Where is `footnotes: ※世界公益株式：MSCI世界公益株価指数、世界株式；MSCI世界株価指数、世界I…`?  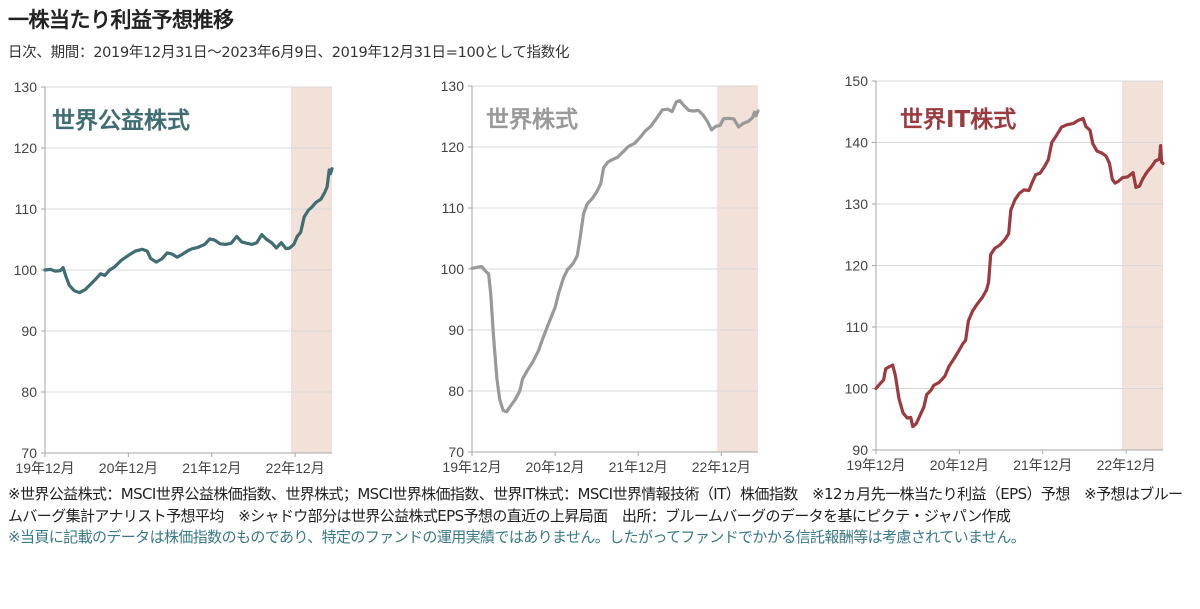 footnotes: ※世界公益株式：MSCI世界公益株価指数、世界株式；MSCI世界株価指数、世界I… is located at coordinates (600, 516).